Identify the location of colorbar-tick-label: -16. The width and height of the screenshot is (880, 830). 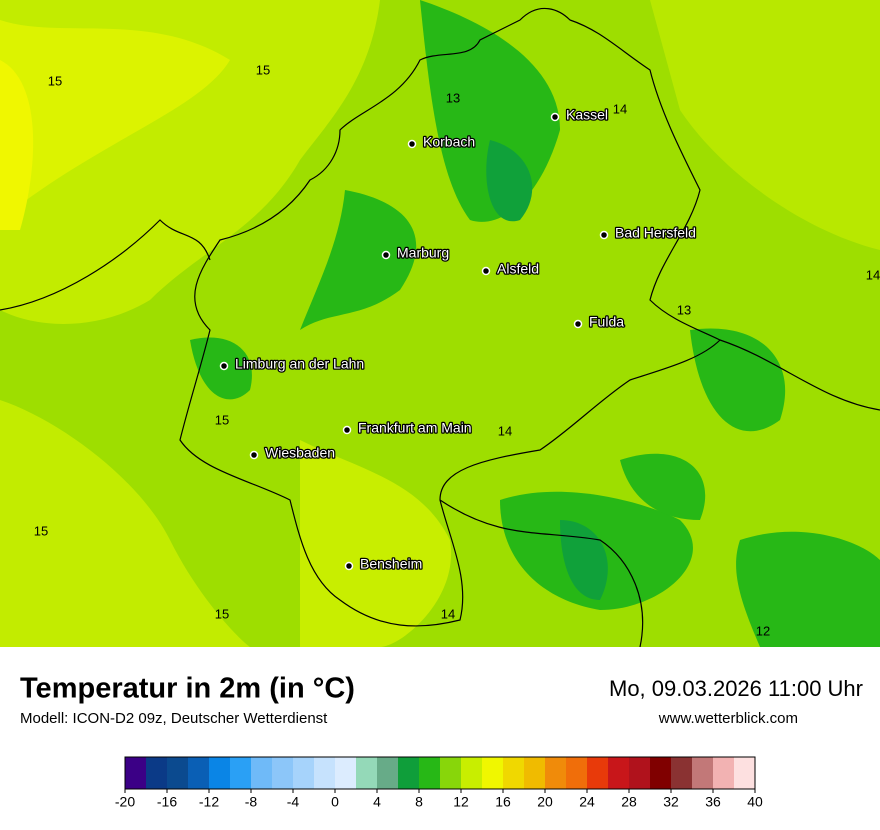
(167, 802).